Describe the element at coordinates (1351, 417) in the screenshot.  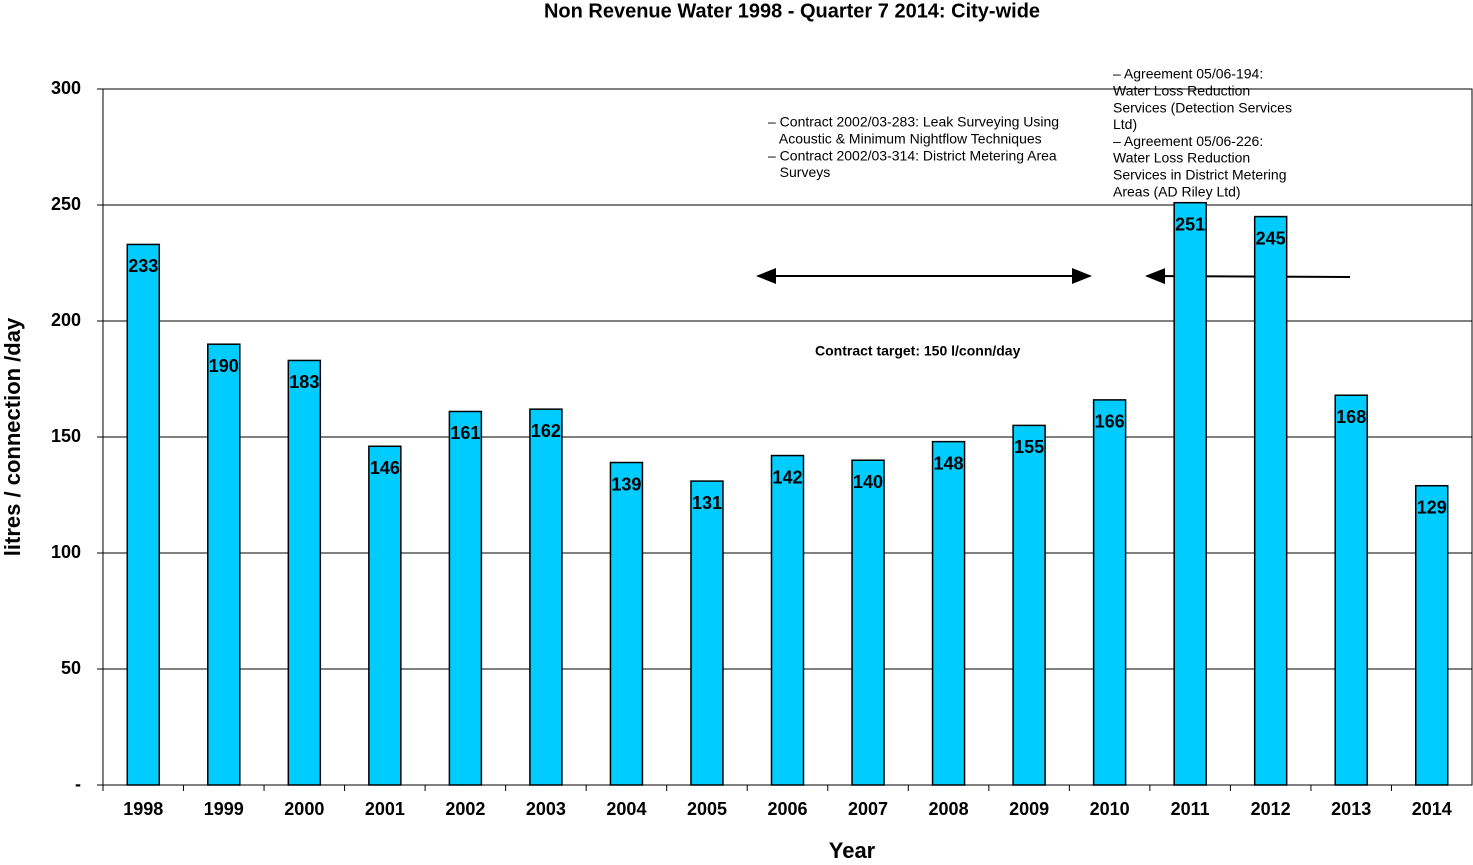
I see `data-label: 168` at that location.